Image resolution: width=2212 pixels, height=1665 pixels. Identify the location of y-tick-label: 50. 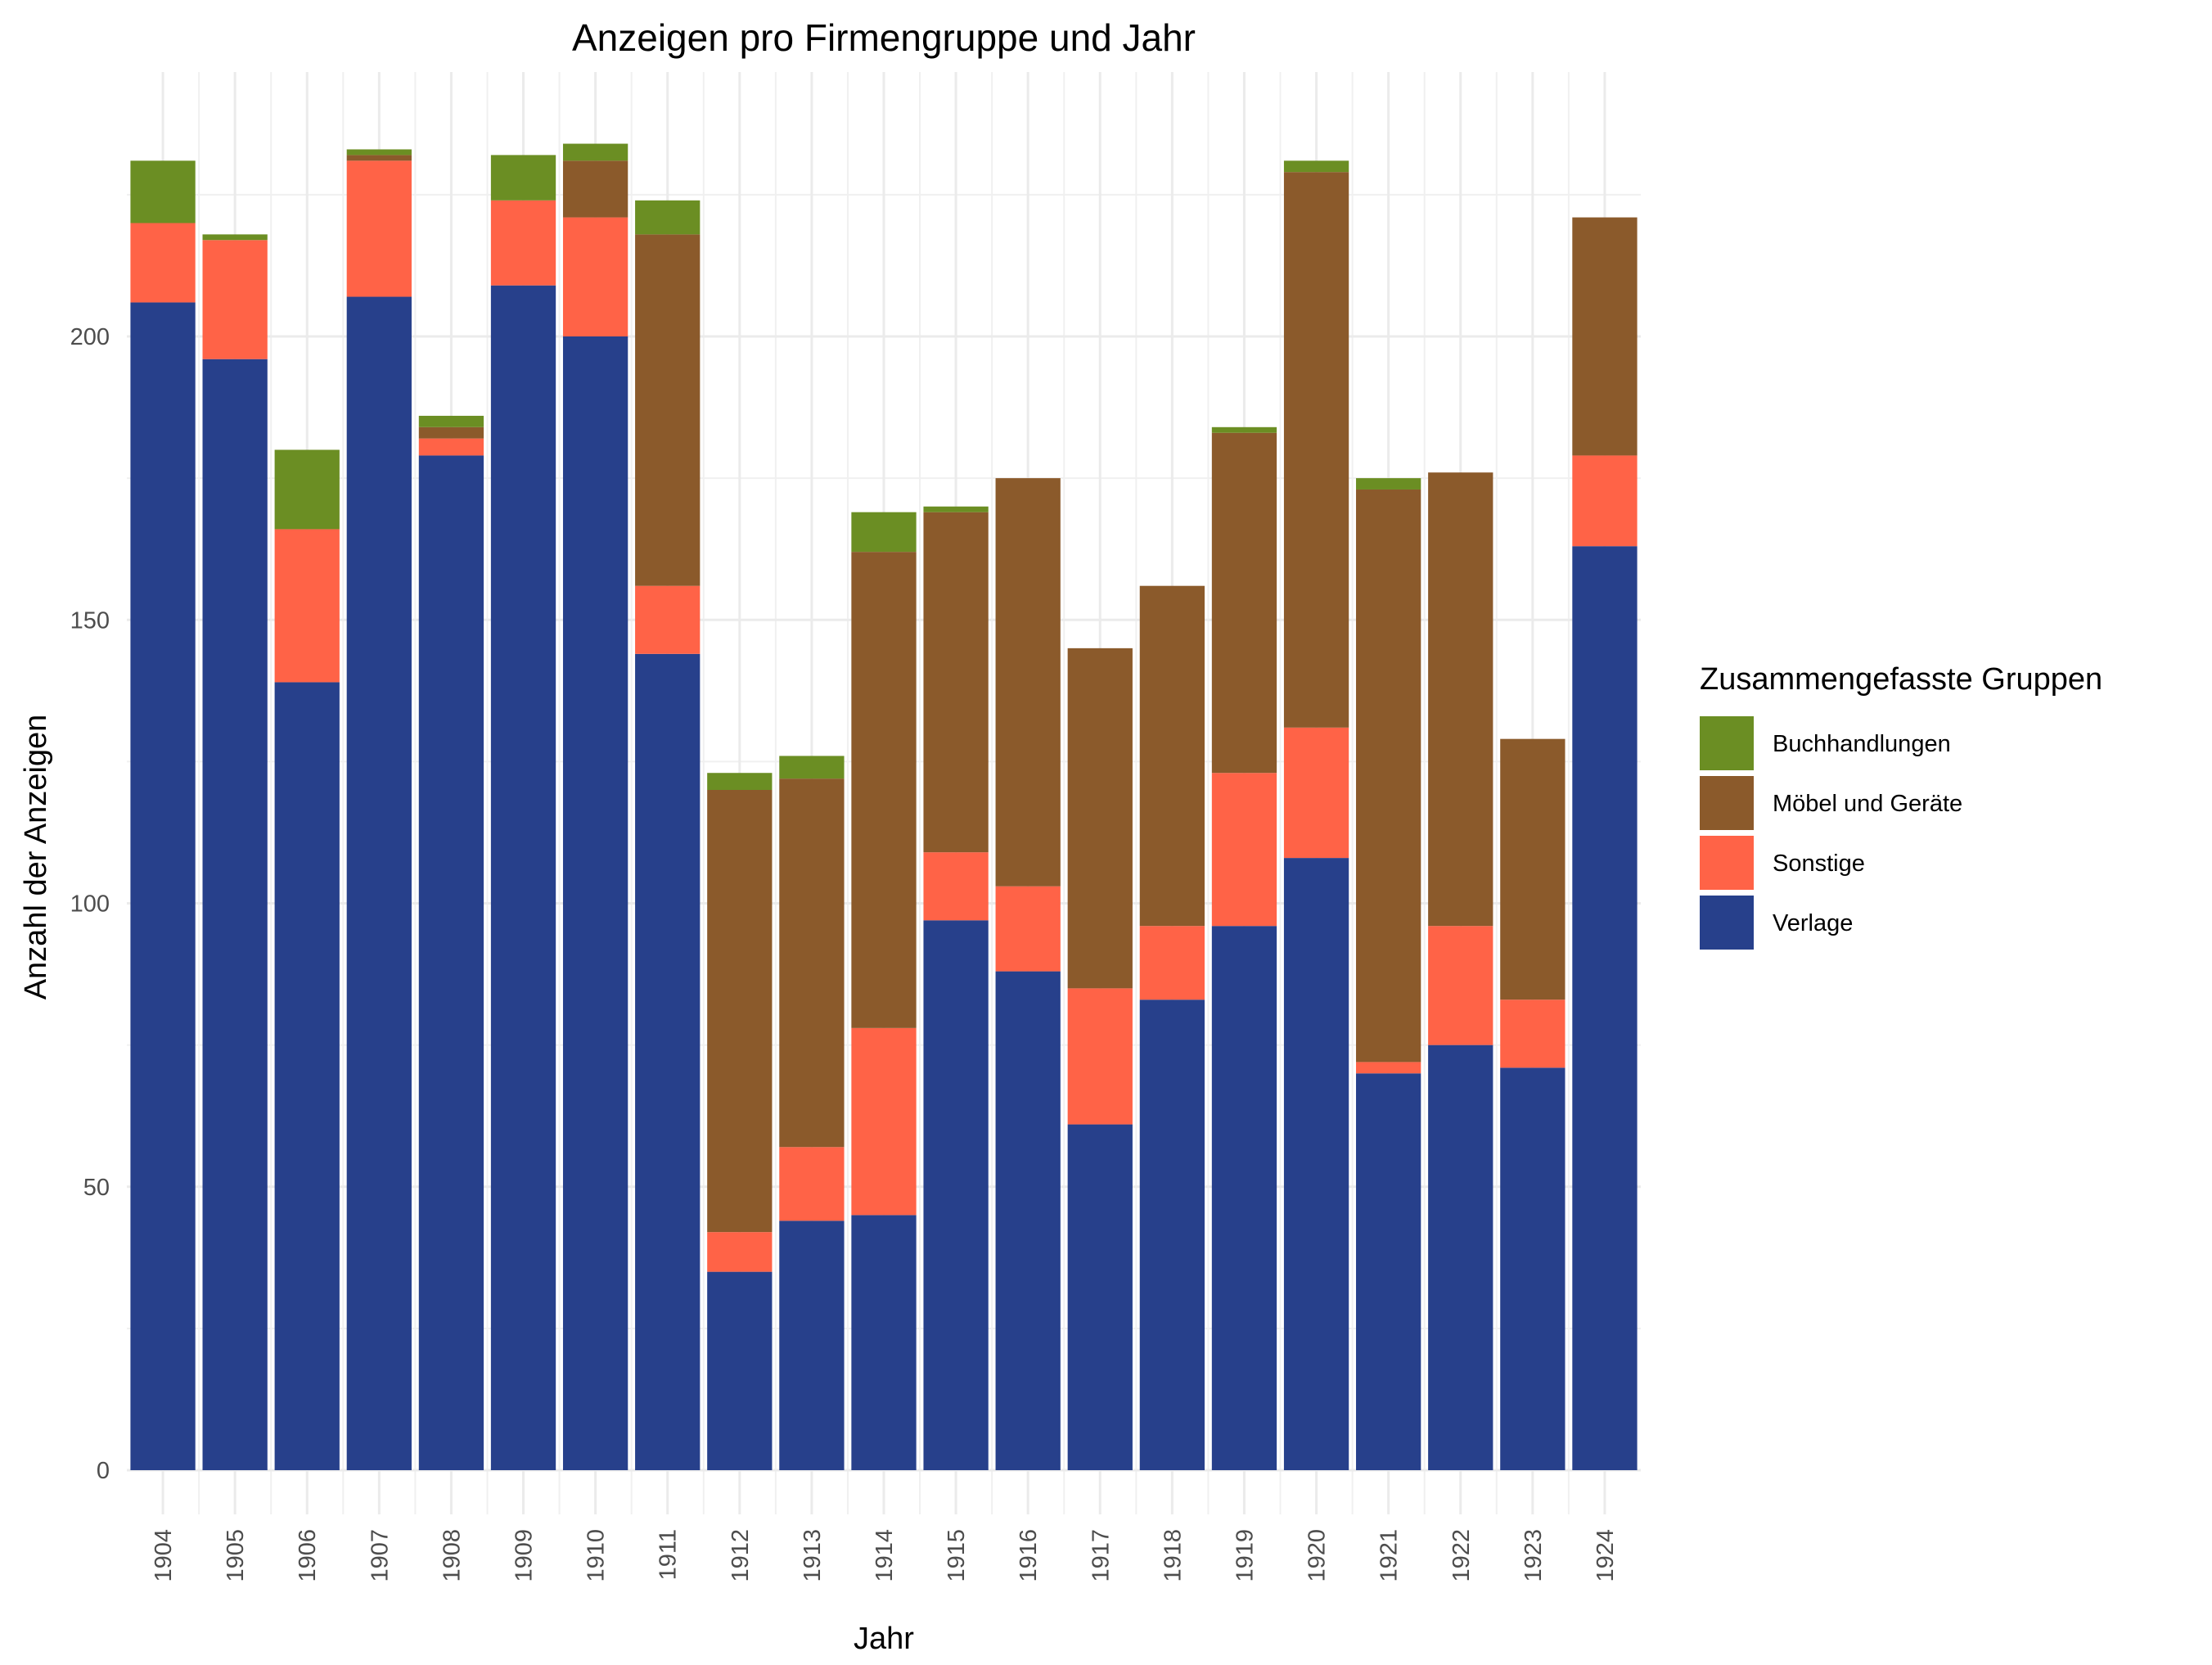
(96, 1188).